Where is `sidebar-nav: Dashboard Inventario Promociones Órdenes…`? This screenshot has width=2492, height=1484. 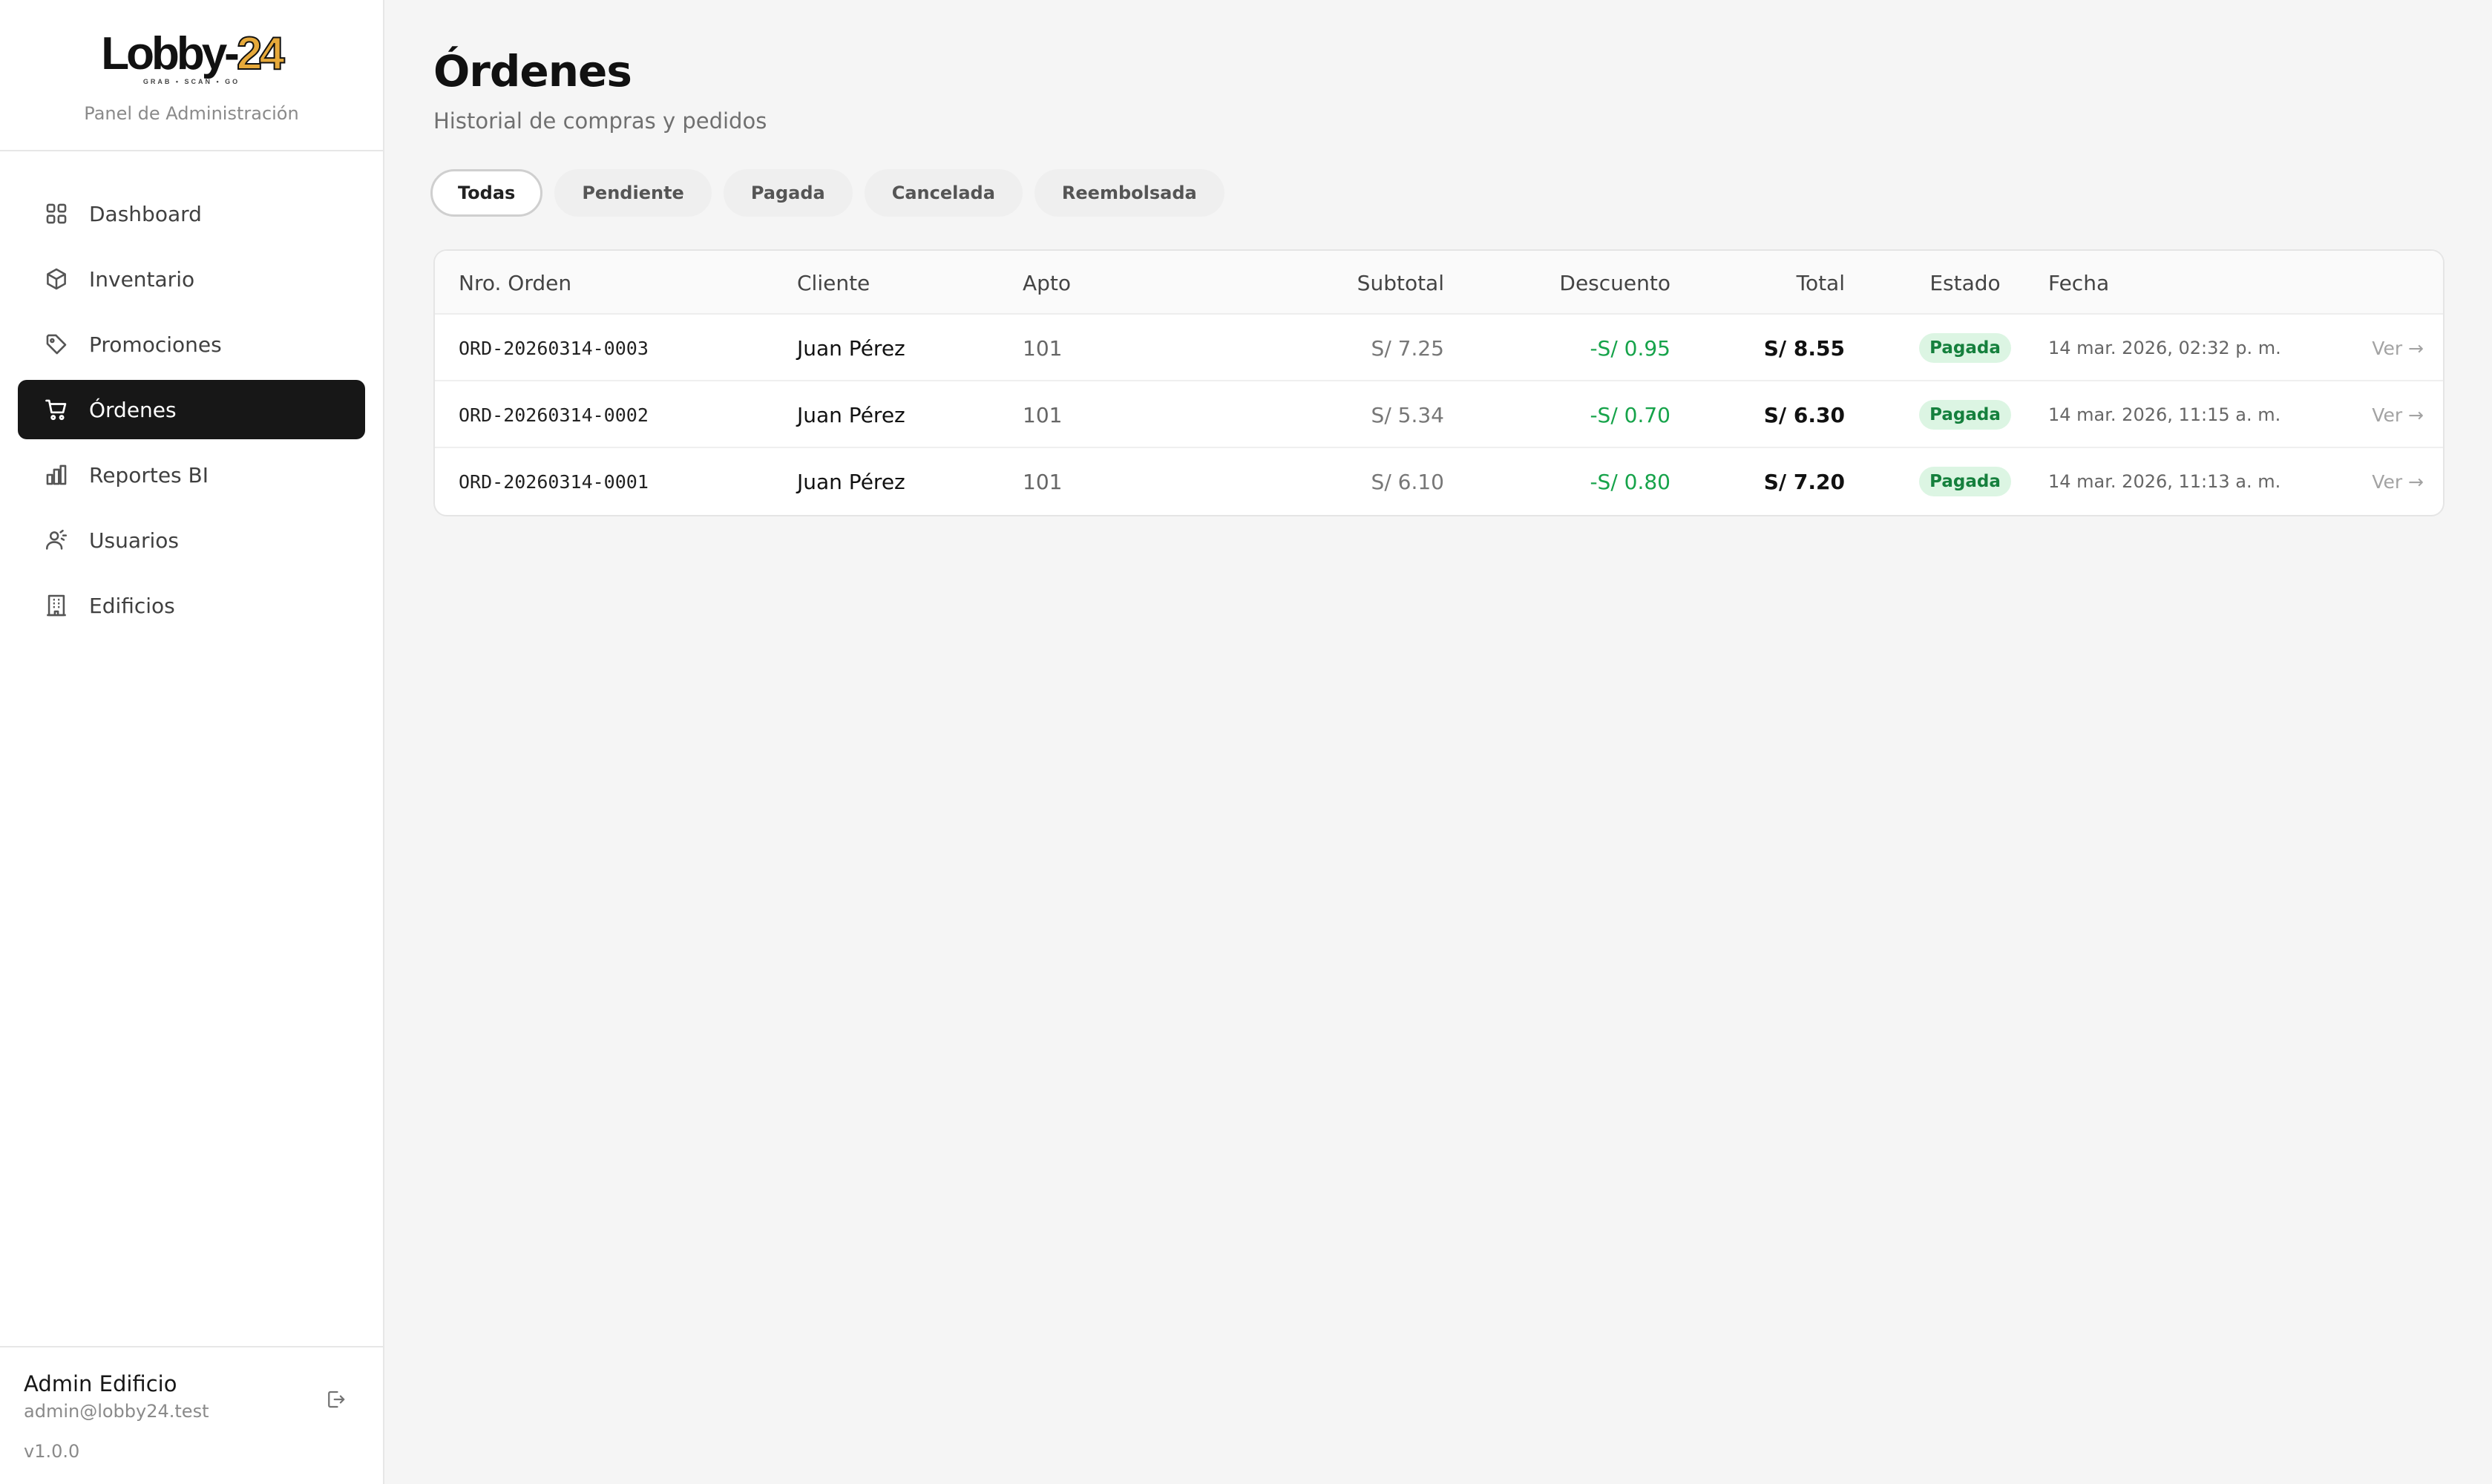
sidebar-nav: Dashboard Inventario Promociones Órdenes… is located at coordinates (191, 393).